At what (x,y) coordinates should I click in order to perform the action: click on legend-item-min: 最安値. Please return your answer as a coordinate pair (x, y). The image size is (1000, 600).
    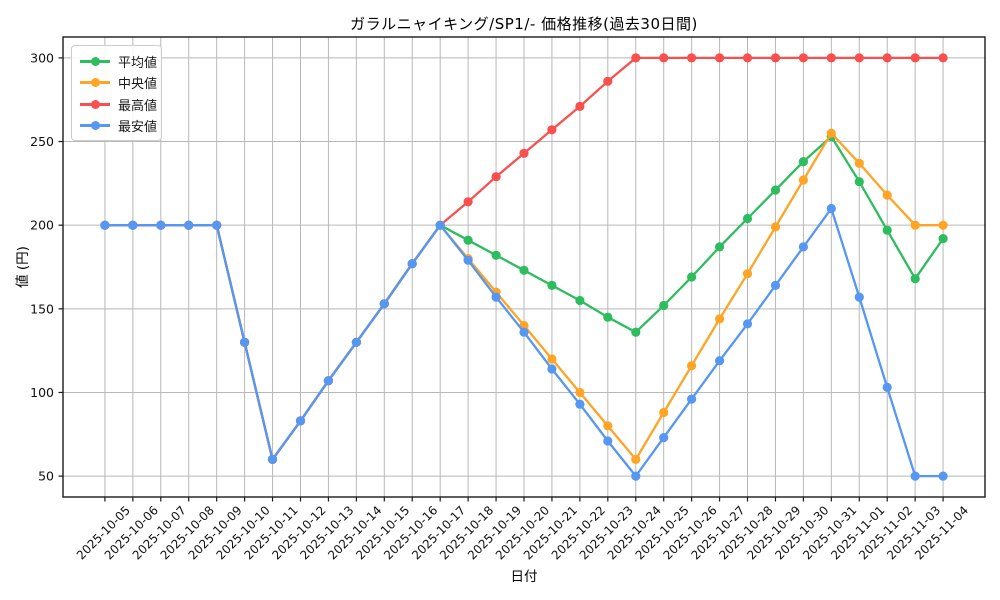
    Looking at the image, I should click on (118, 126).